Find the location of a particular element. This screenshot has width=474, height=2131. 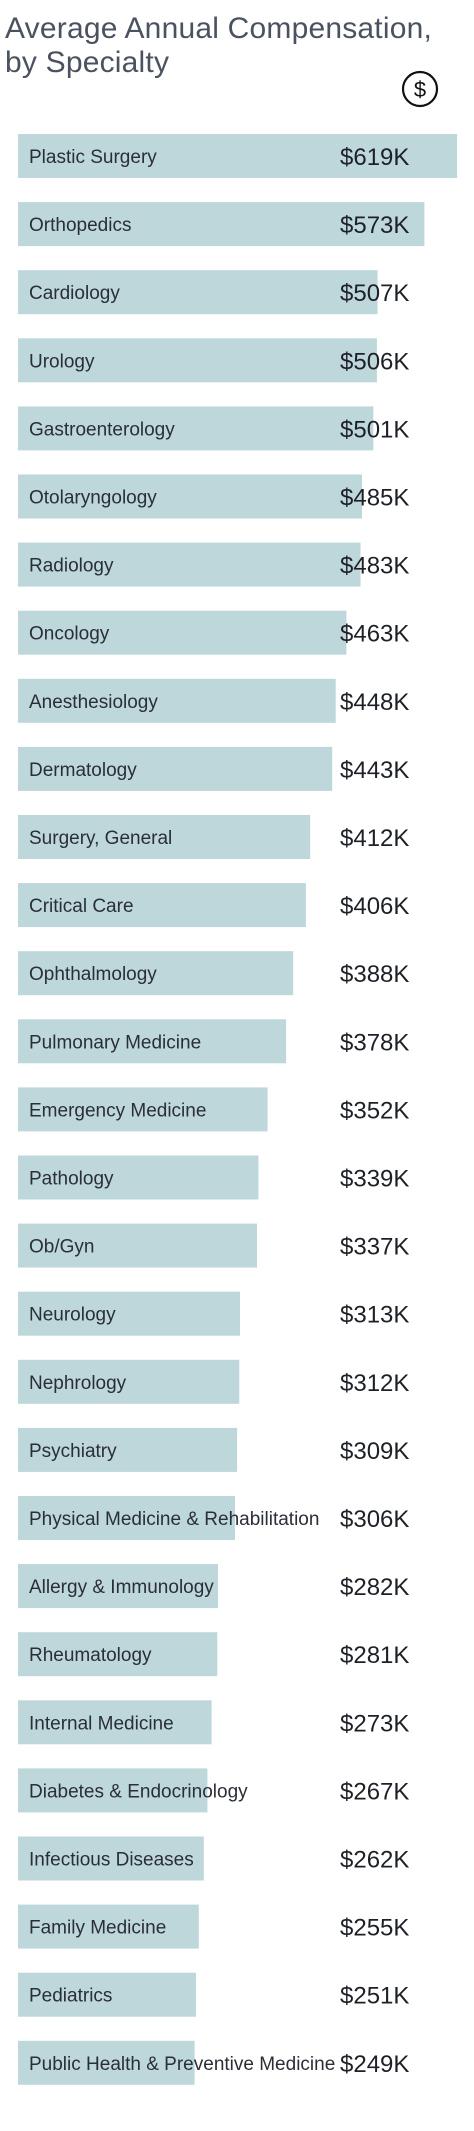

value-label: $255K is located at coordinates (374, 1928).